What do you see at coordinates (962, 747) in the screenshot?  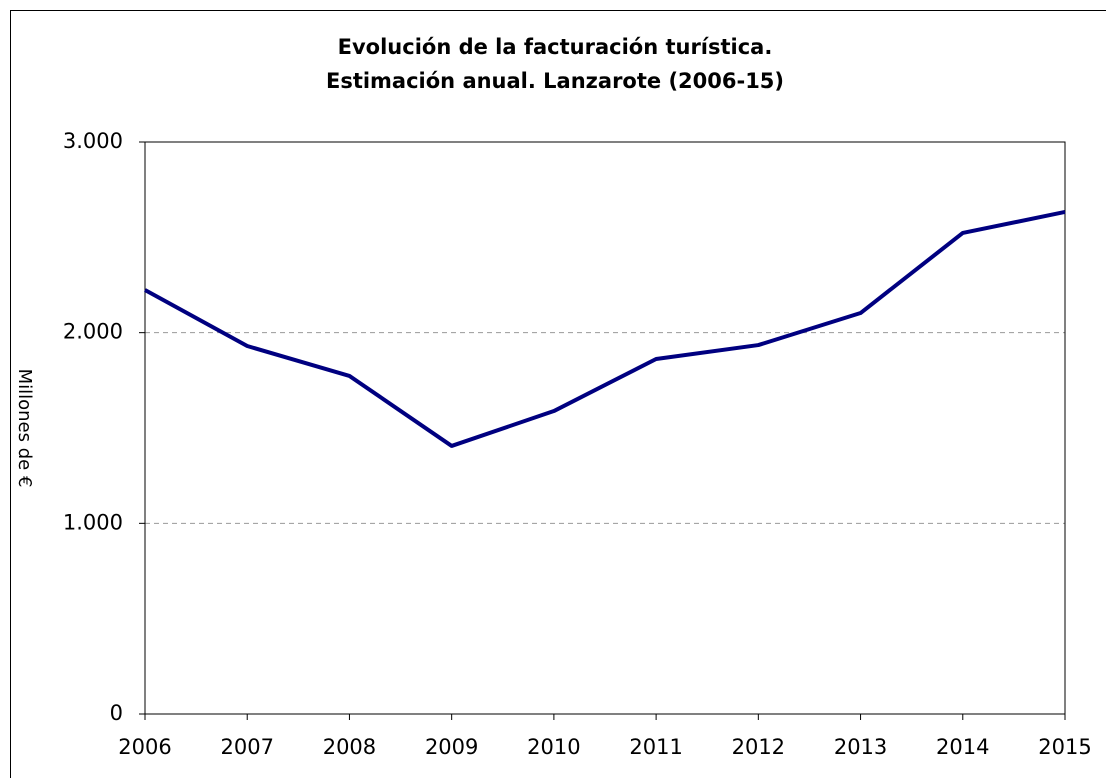 I see `x-tick-label: 2014` at bounding box center [962, 747].